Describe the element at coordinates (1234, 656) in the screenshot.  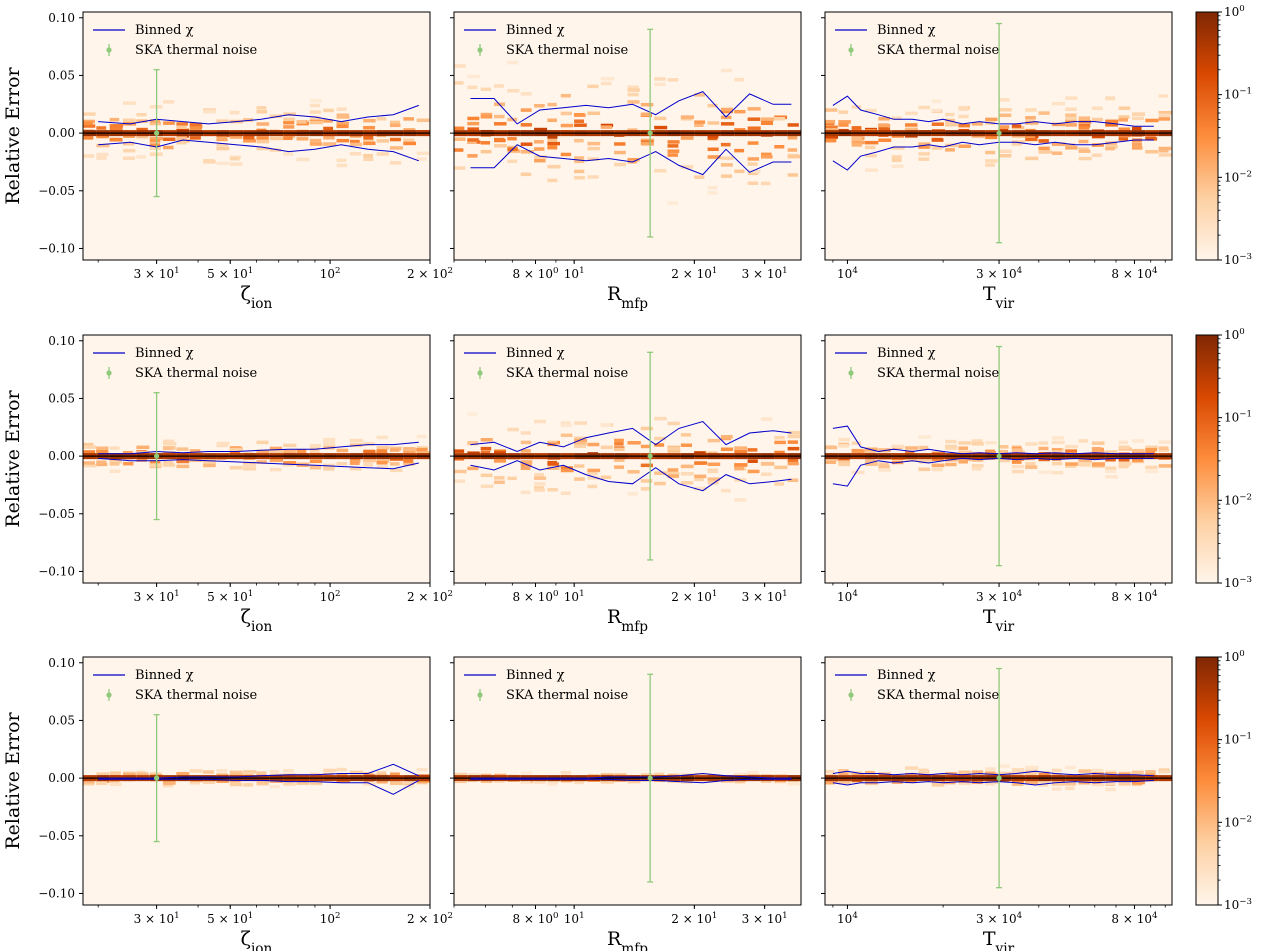
I see `colorbar-tick-label: 10⁰` at that location.